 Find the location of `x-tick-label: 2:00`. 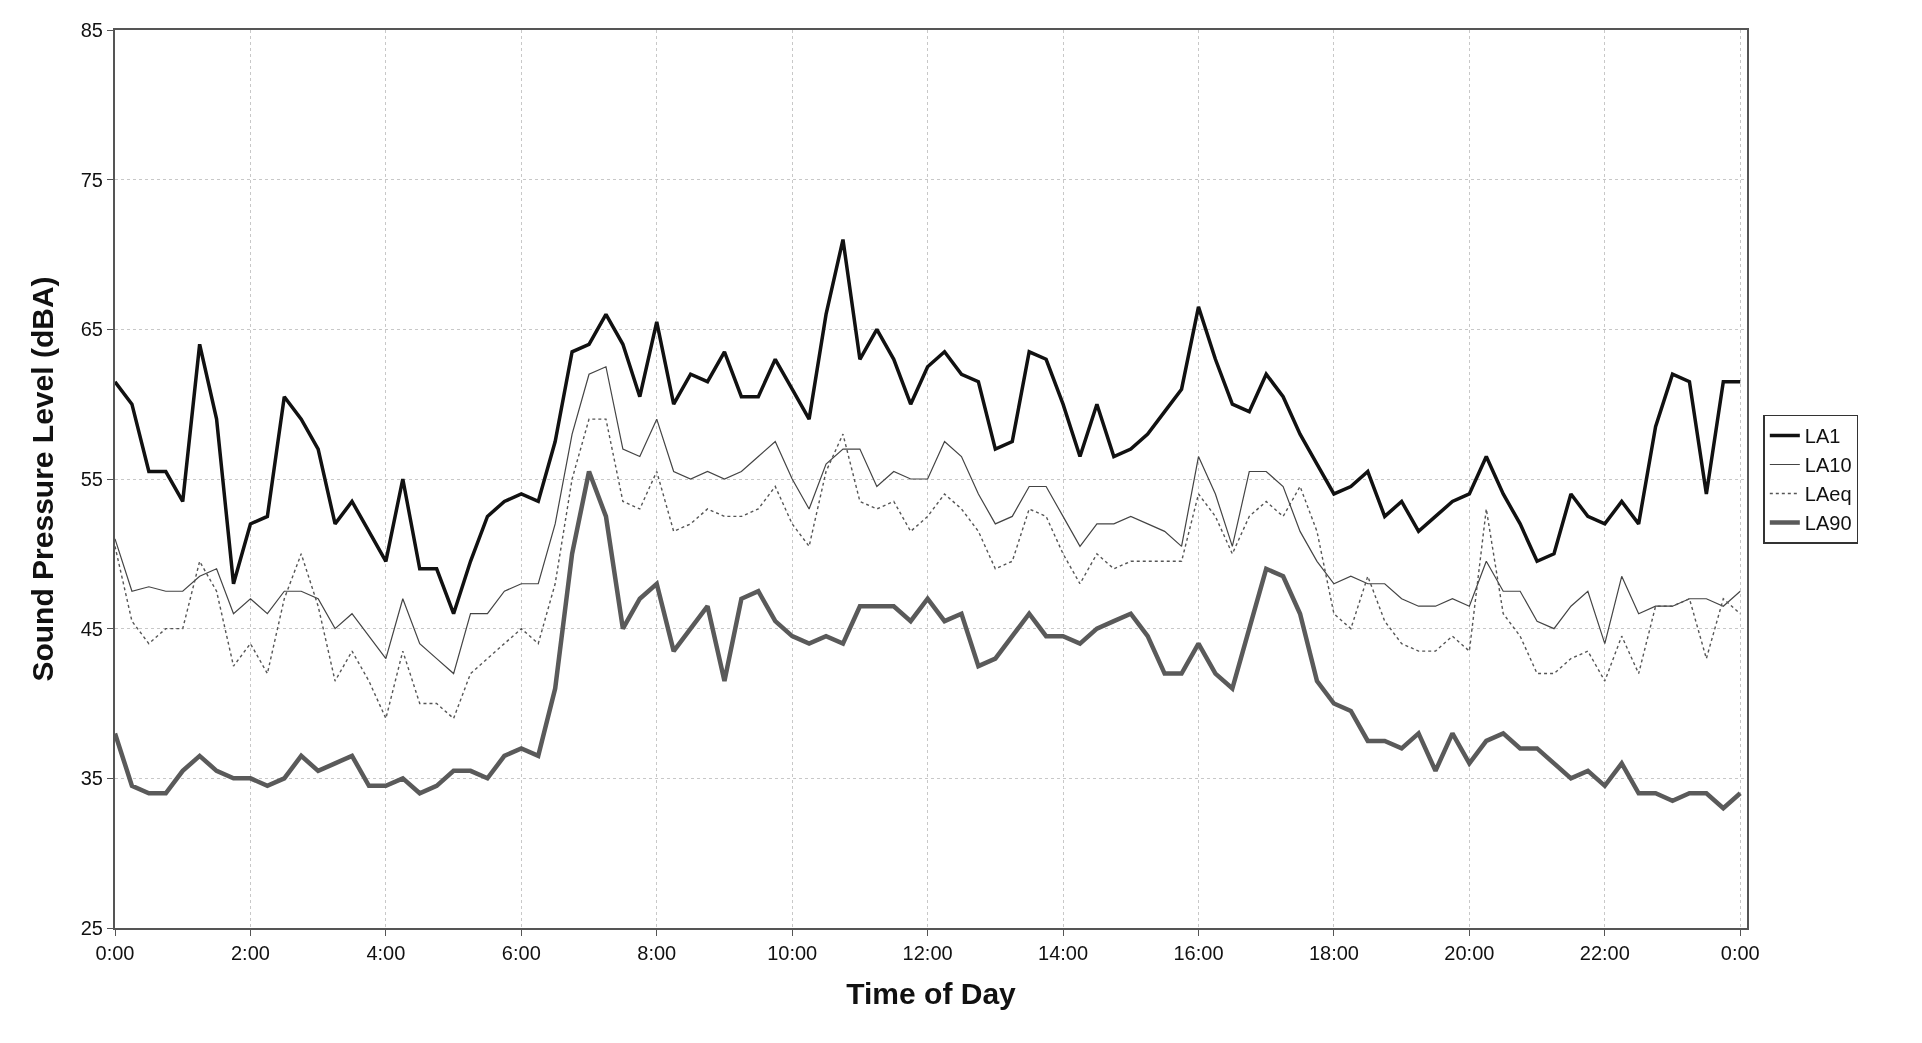

x-tick-label: 2:00 is located at coordinates (250, 953).